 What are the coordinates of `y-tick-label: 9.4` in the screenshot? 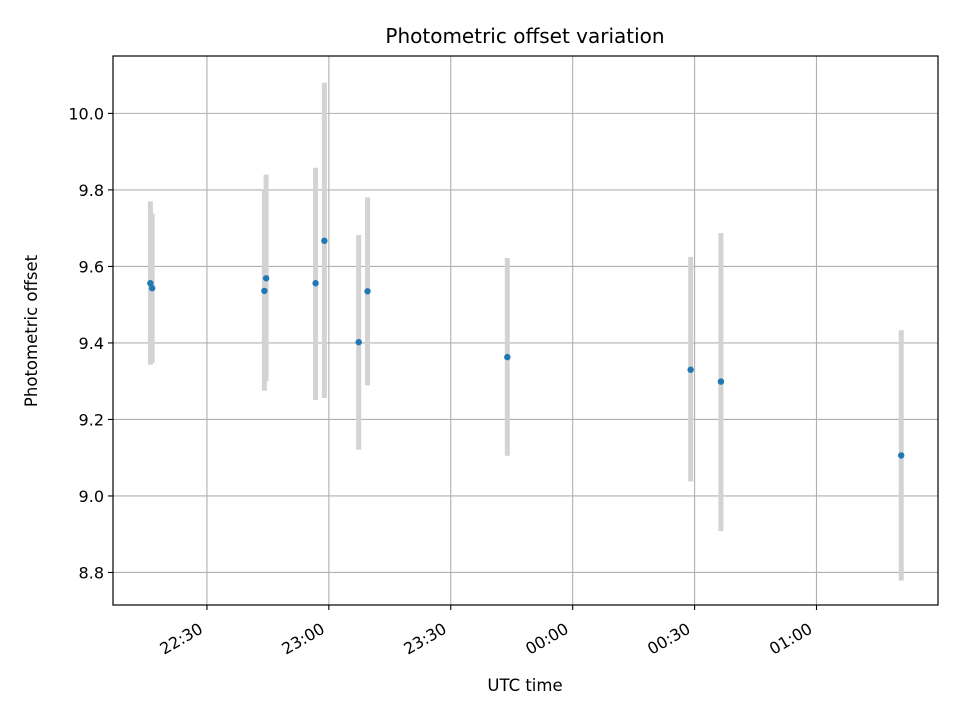 It's located at (91, 343).